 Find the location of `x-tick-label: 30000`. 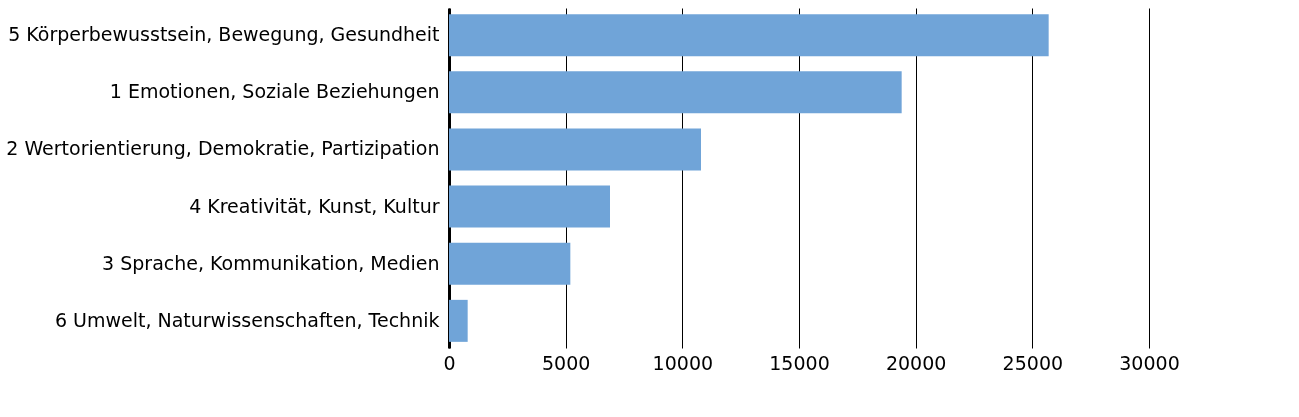

x-tick-label: 30000 is located at coordinates (1149, 362).